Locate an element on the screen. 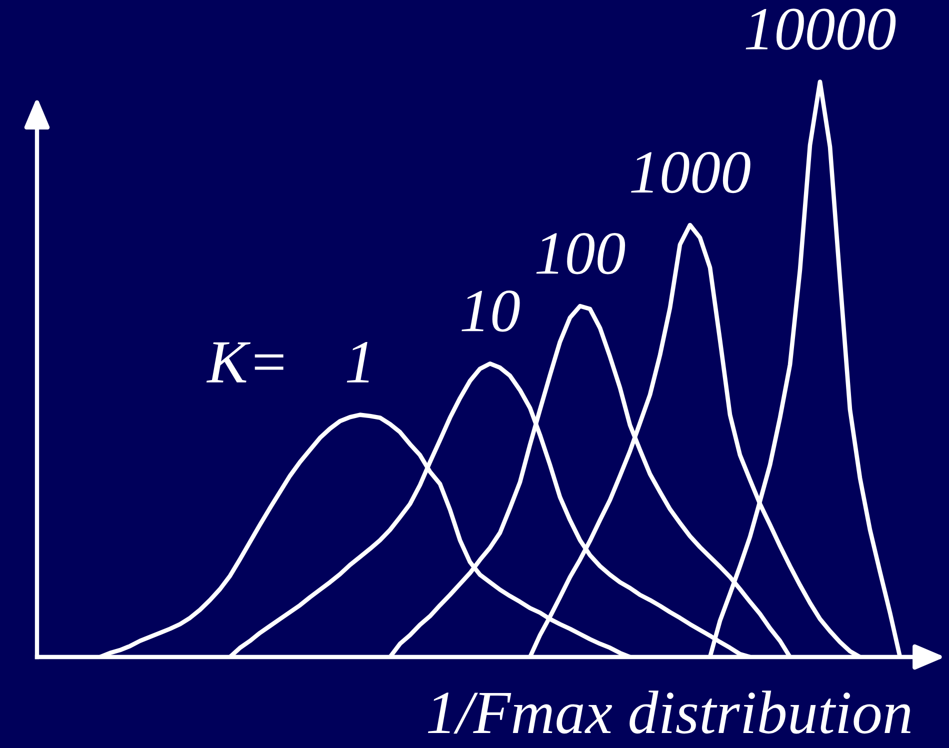 Image resolution: width=949 pixels, height=748 pixels. series-label: 100 is located at coordinates (581, 253).